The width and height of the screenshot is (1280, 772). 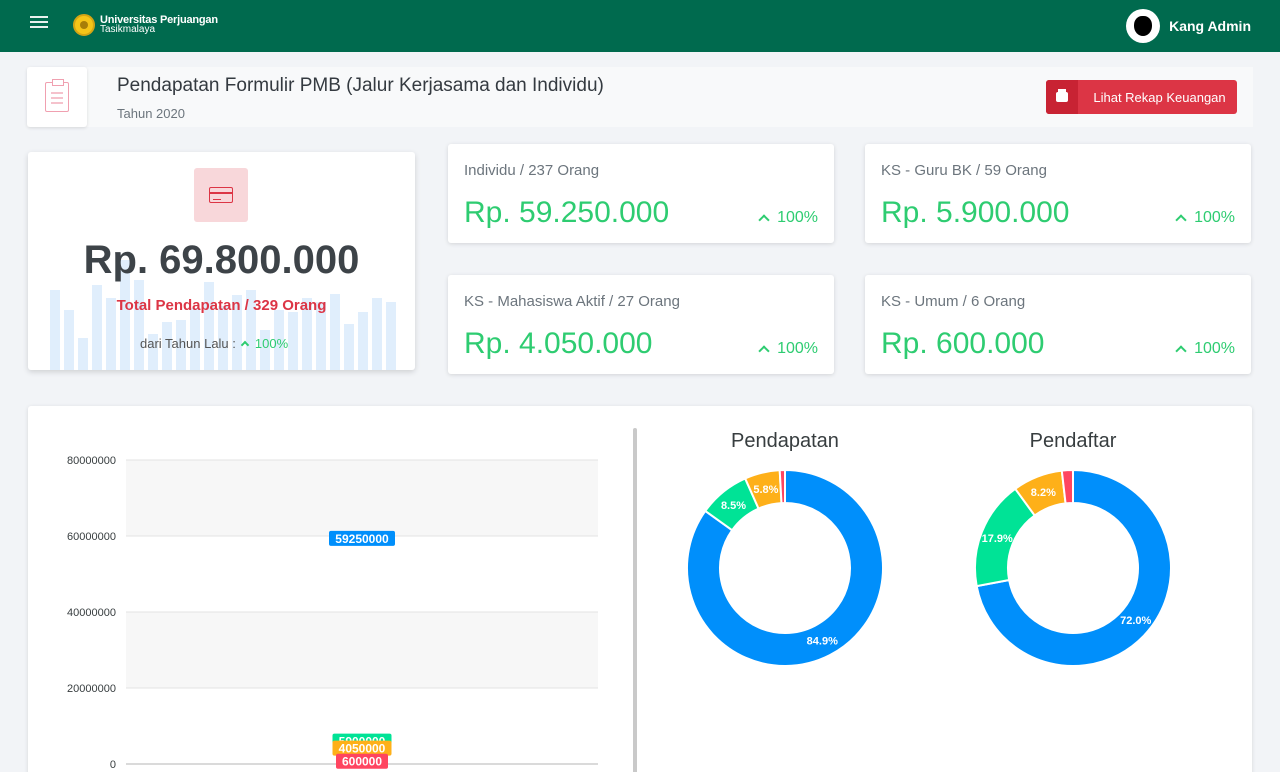 What do you see at coordinates (964, 170) in the screenshot?
I see `stat-title: KS - Guru BK / 59 Orang` at bounding box center [964, 170].